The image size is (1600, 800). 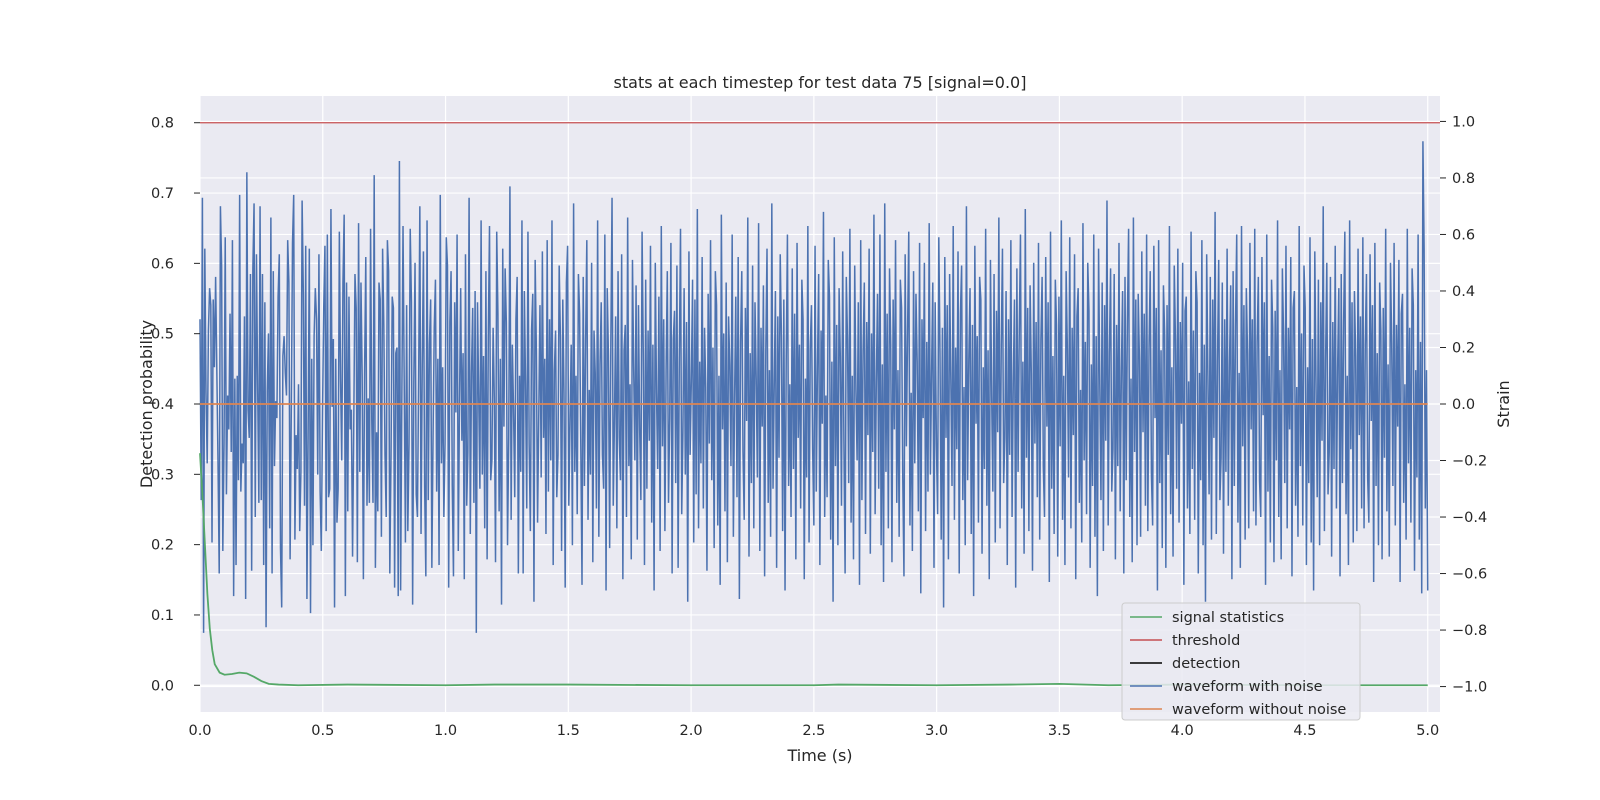 I want to click on legend-label-signal-statistics: signal statistics, so click(x=1228, y=618).